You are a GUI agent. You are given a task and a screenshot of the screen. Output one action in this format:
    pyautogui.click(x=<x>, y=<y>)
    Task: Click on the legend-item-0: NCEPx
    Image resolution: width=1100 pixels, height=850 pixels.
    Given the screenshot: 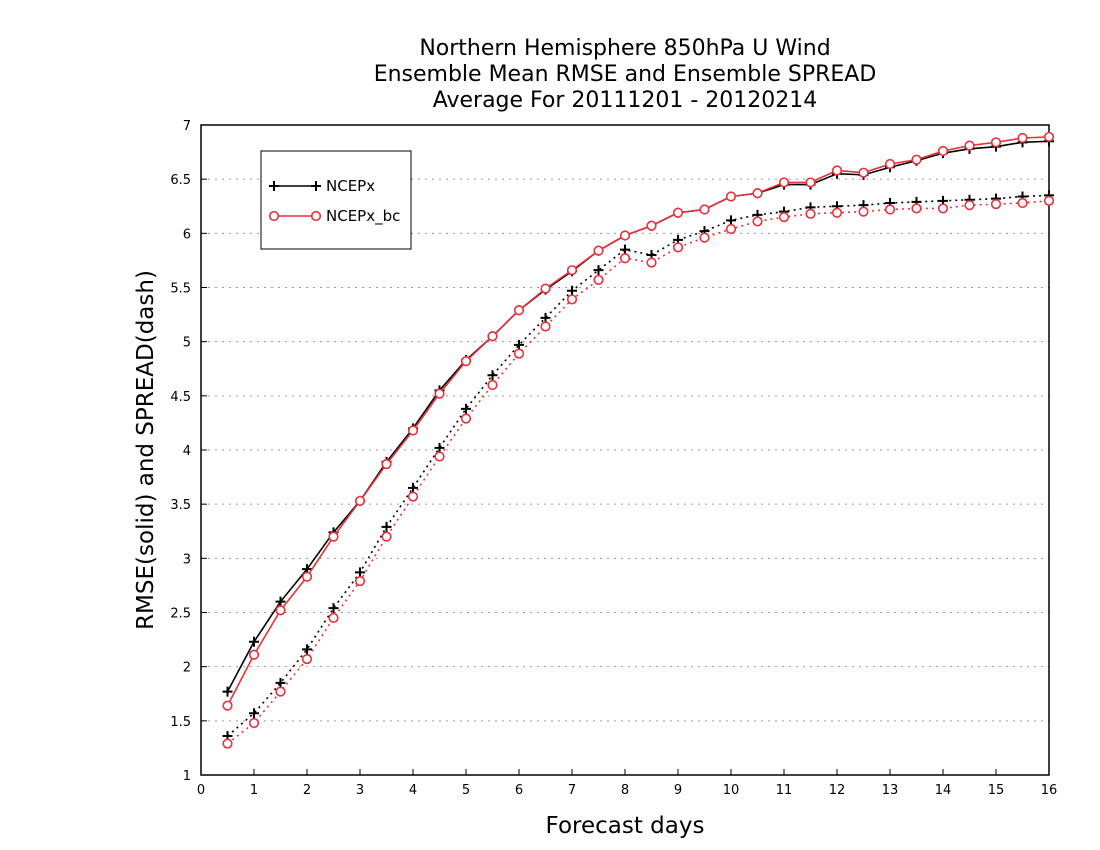 What is the action you would take?
    pyautogui.click(x=322, y=186)
    